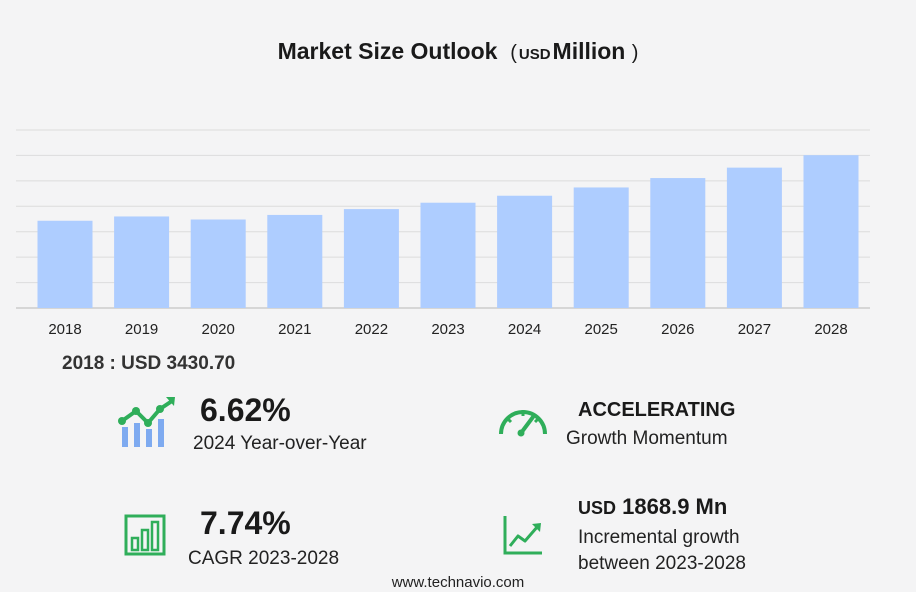 This screenshot has height=592, width=916. Describe the element at coordinates (831, 231) in the screenshot. I see `bar-2028` at that location.